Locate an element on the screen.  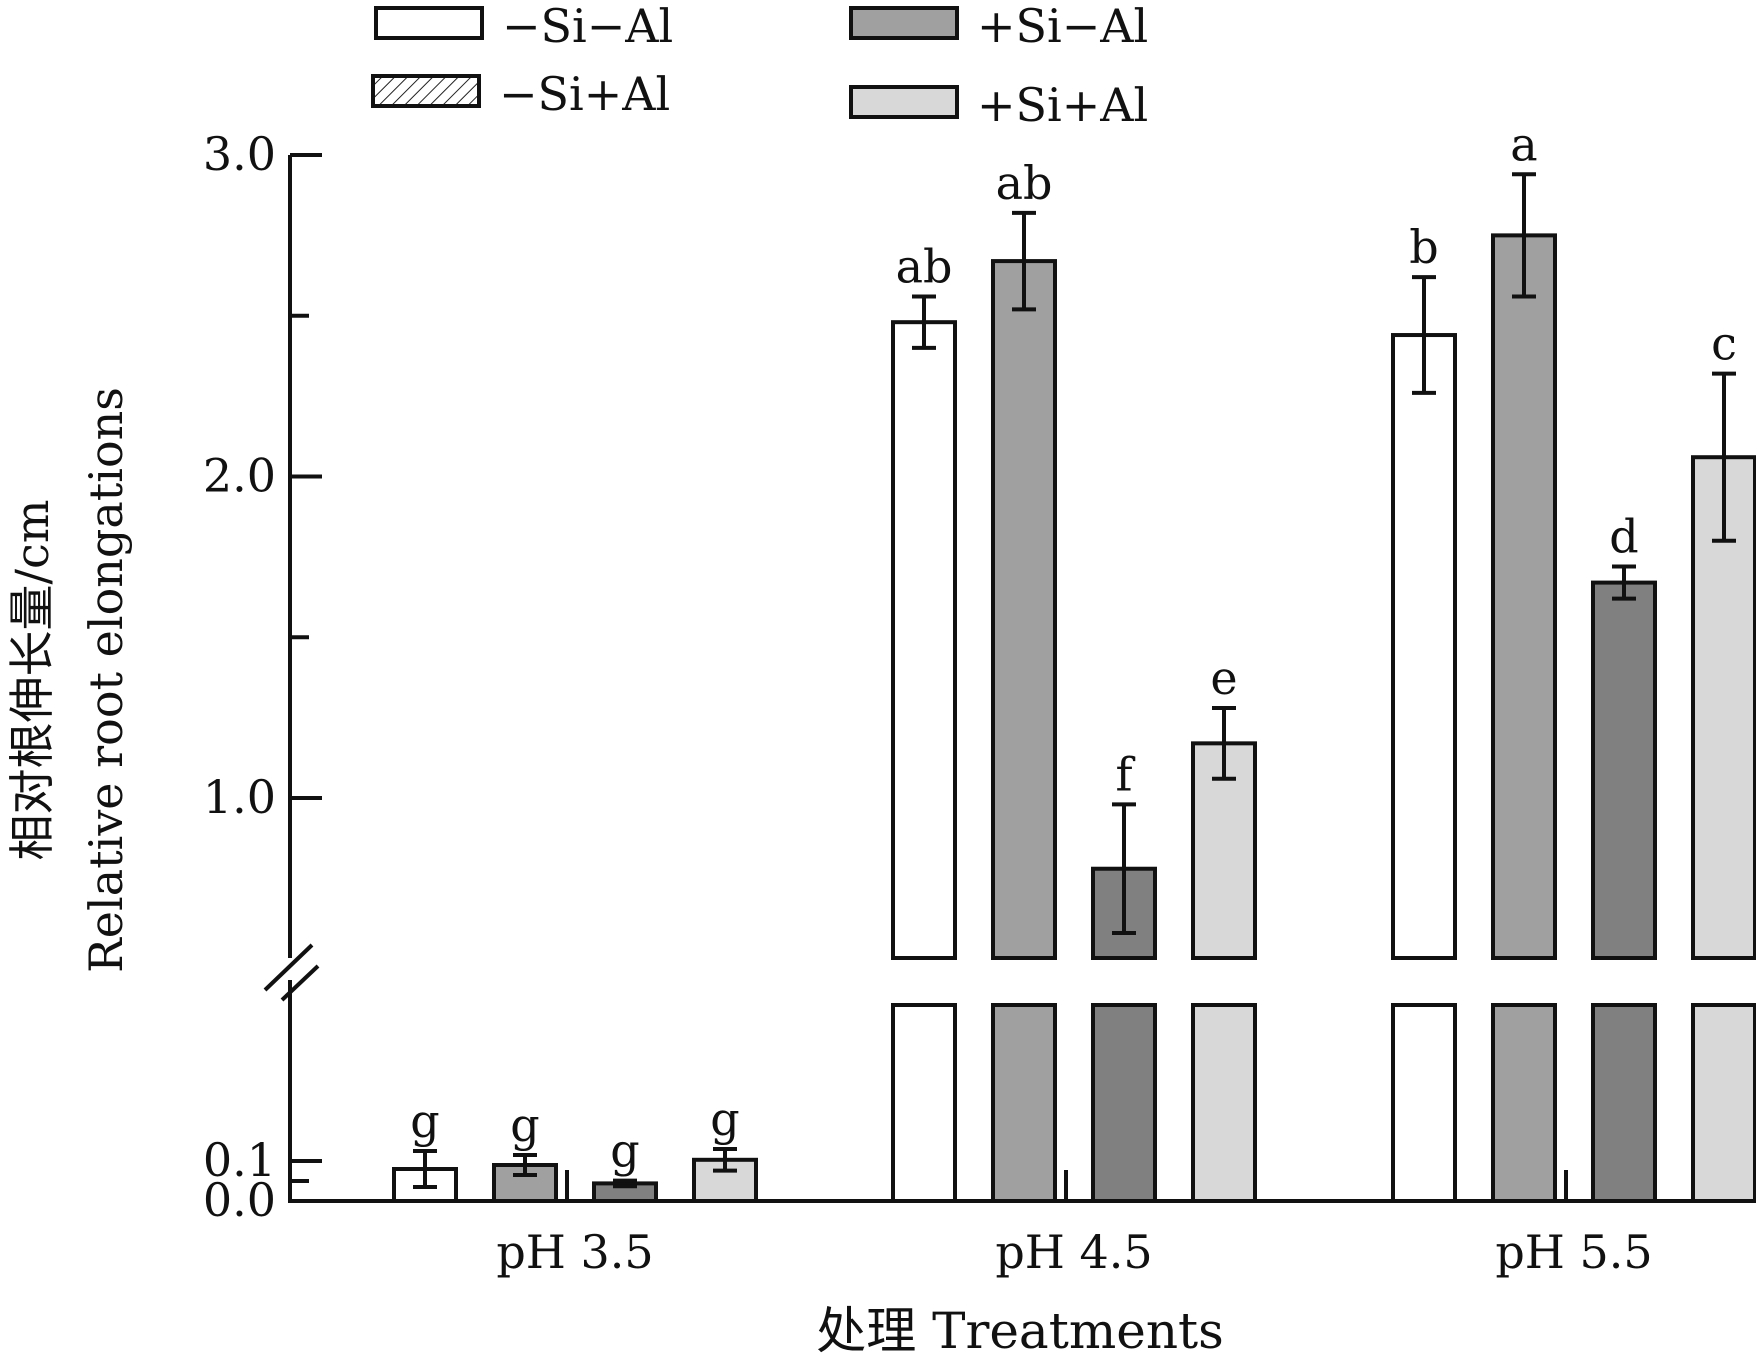
x-category-label: pH 3.5 is located at coordinates (574, 1252).